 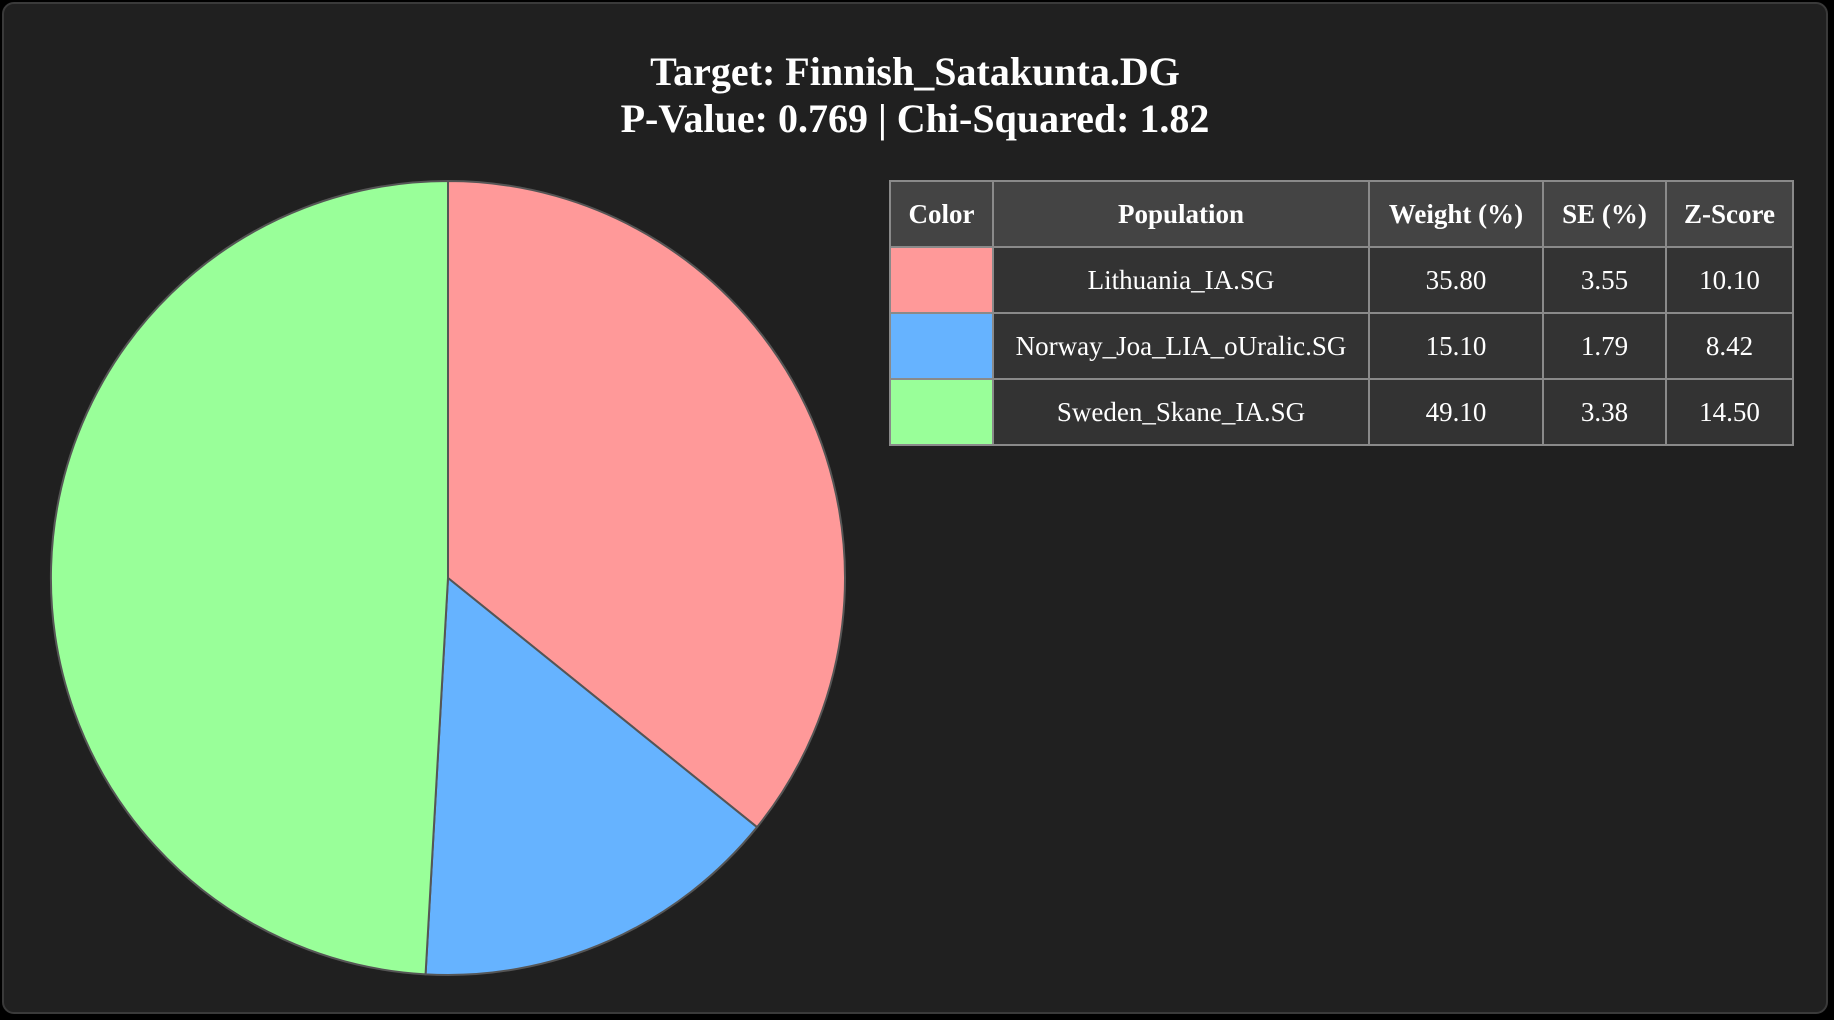 I want to click on pie-slice-norway, so click(x=591, y=775).